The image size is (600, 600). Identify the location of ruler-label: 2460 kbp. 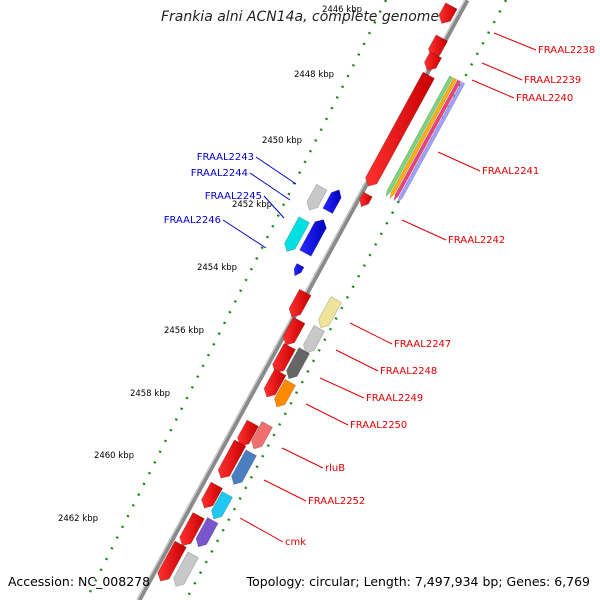
(114, 456).